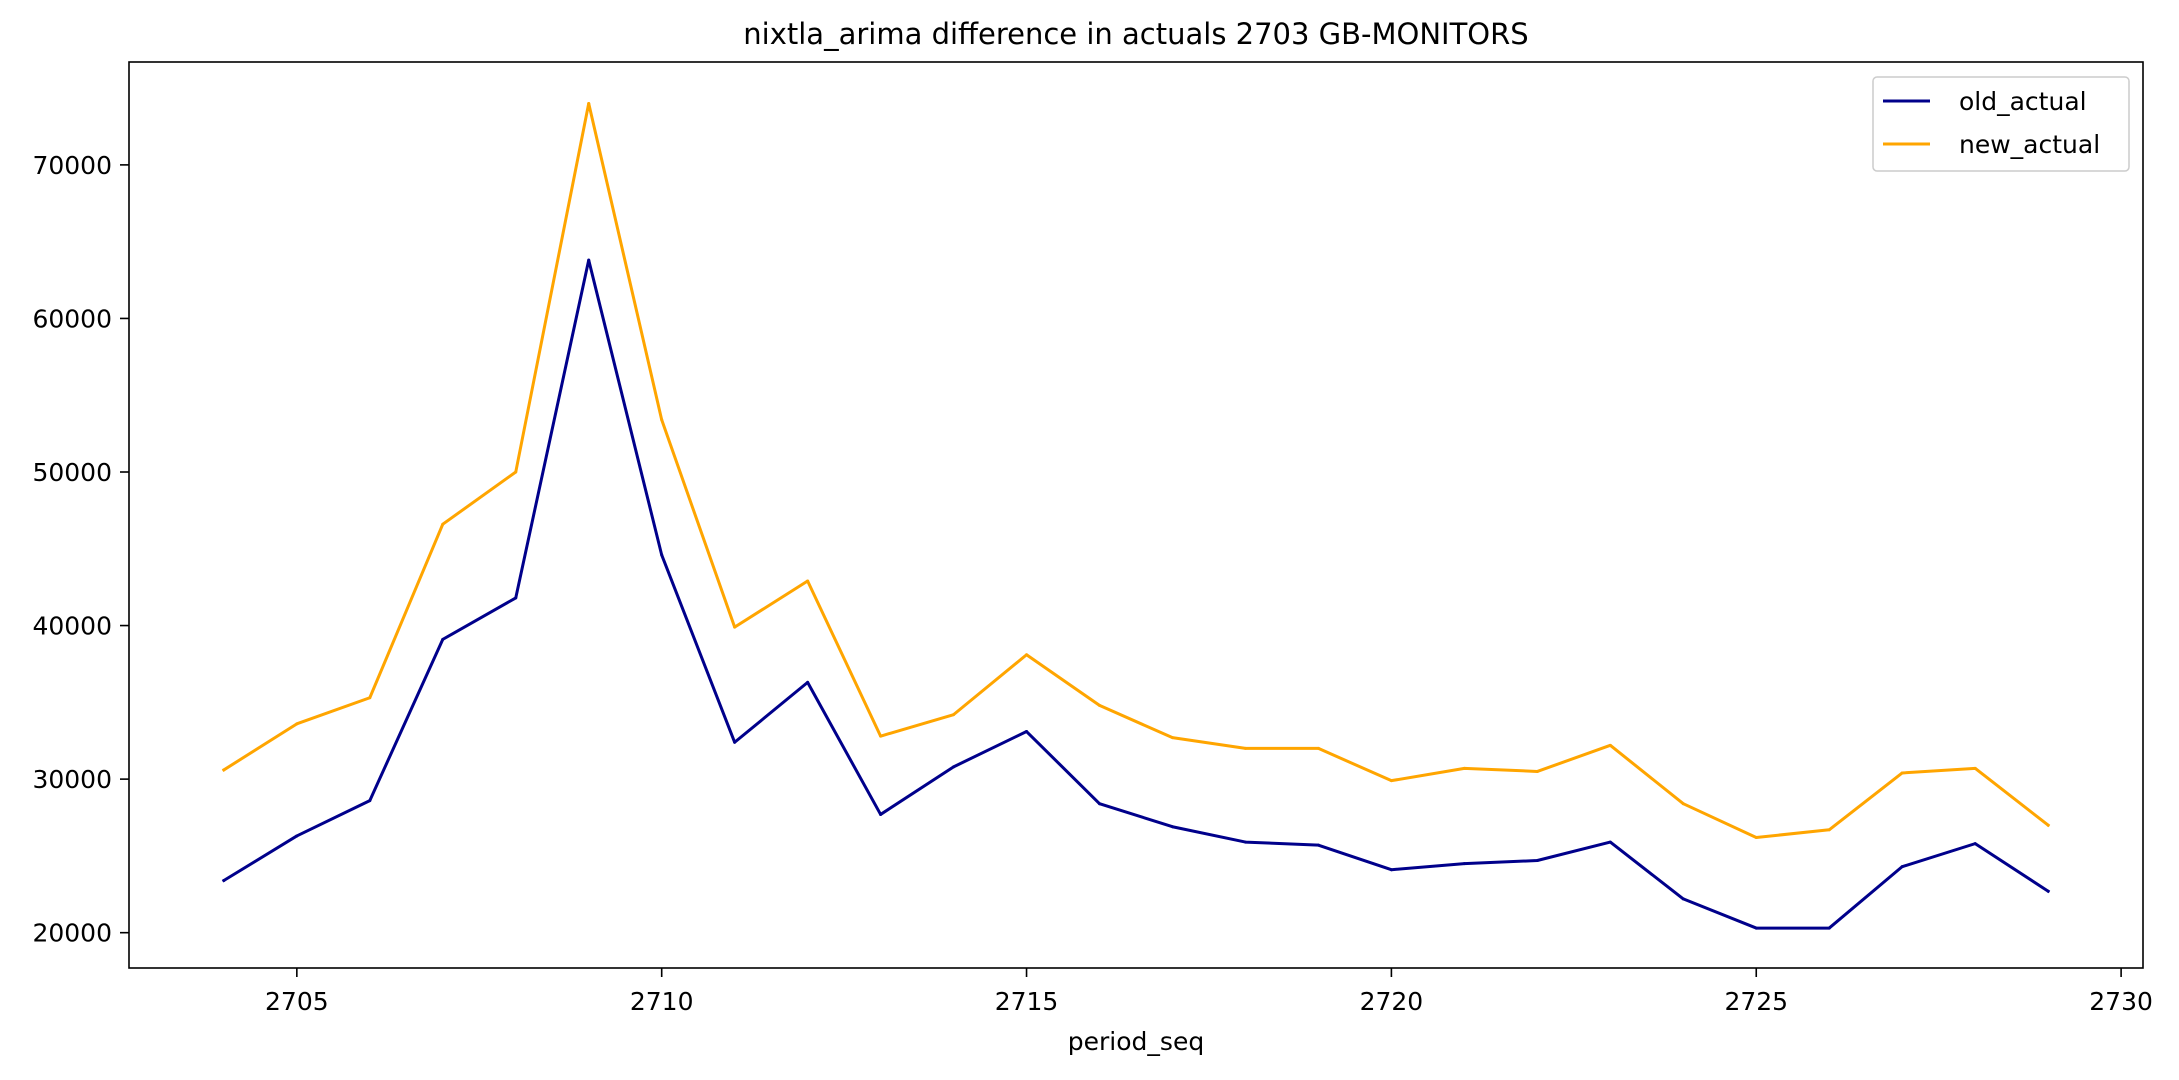  I want to click on x-axis-label: period_seq, so click(1136, 1041).